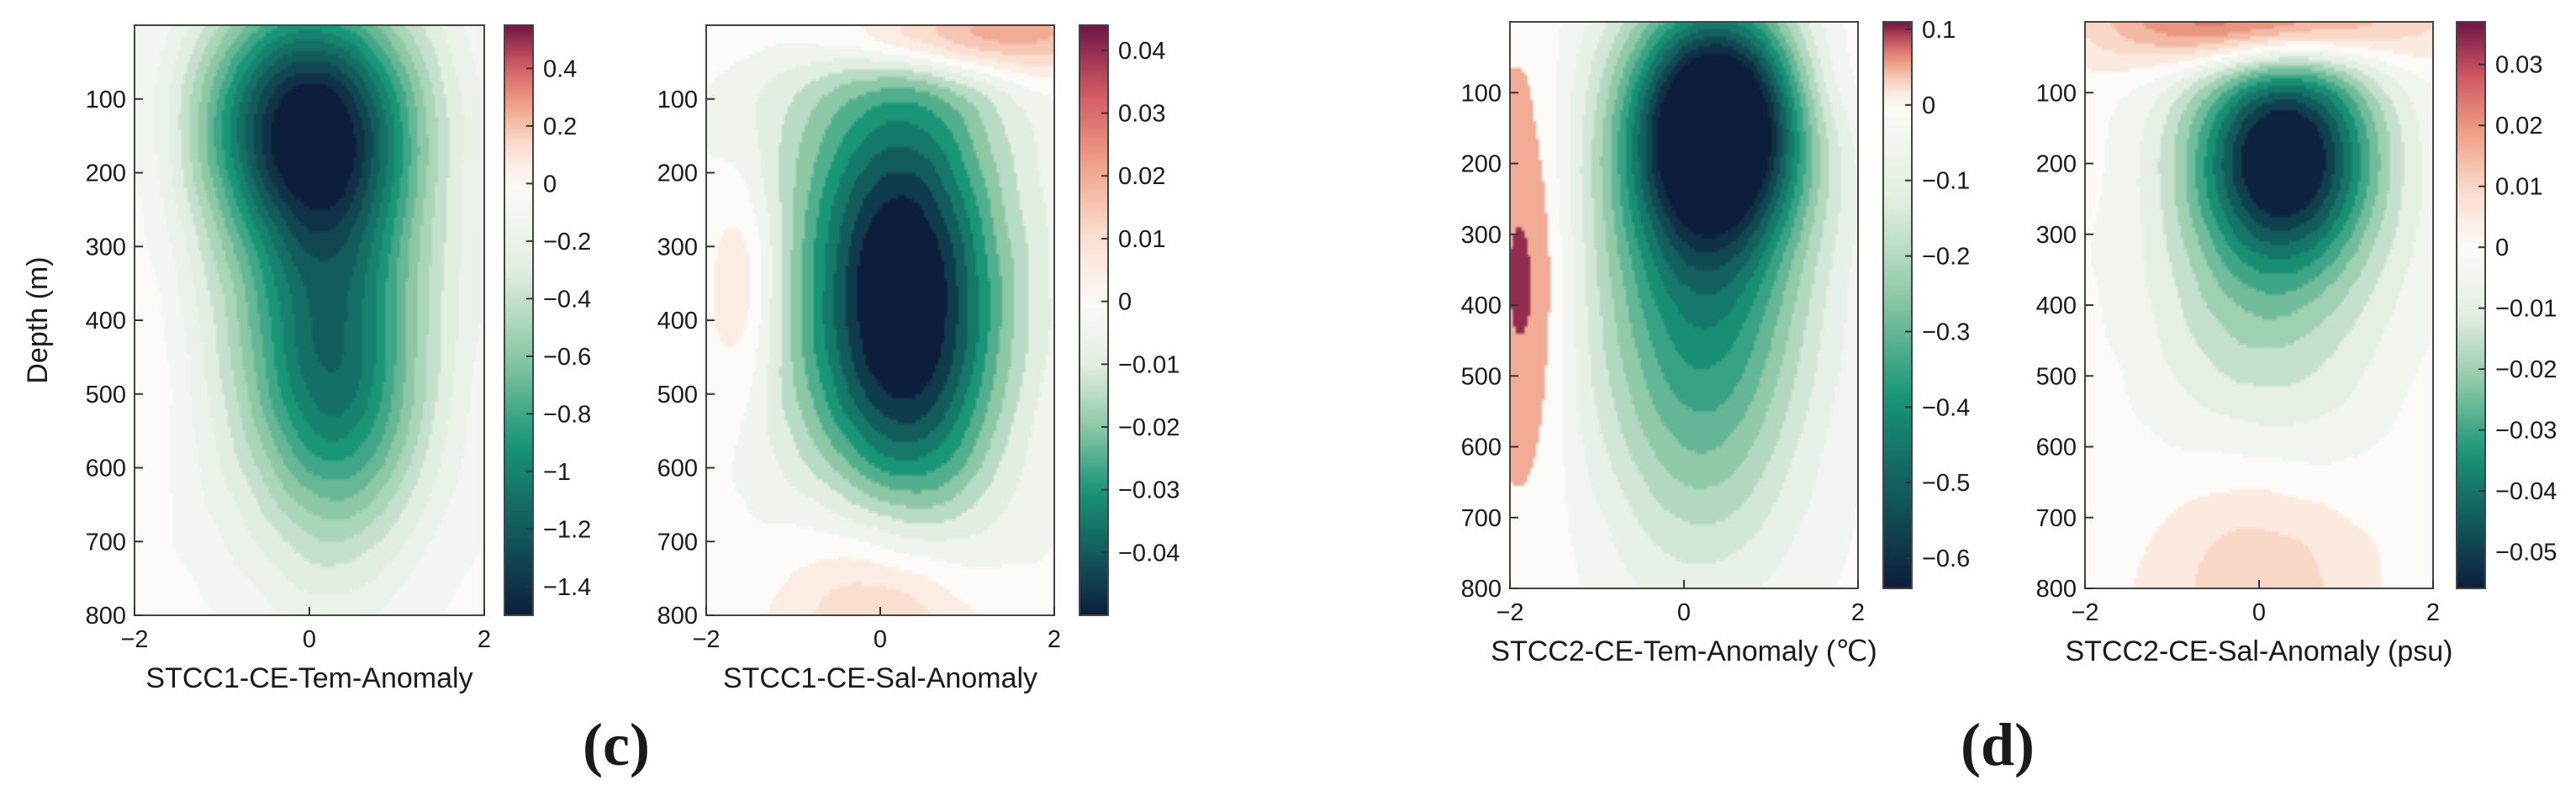 The height and width of the screenshot is (796, 2576). Describe the element at coordinates (616, 744) in the screenshot. I see `panel-label-c: (c)` at that location.